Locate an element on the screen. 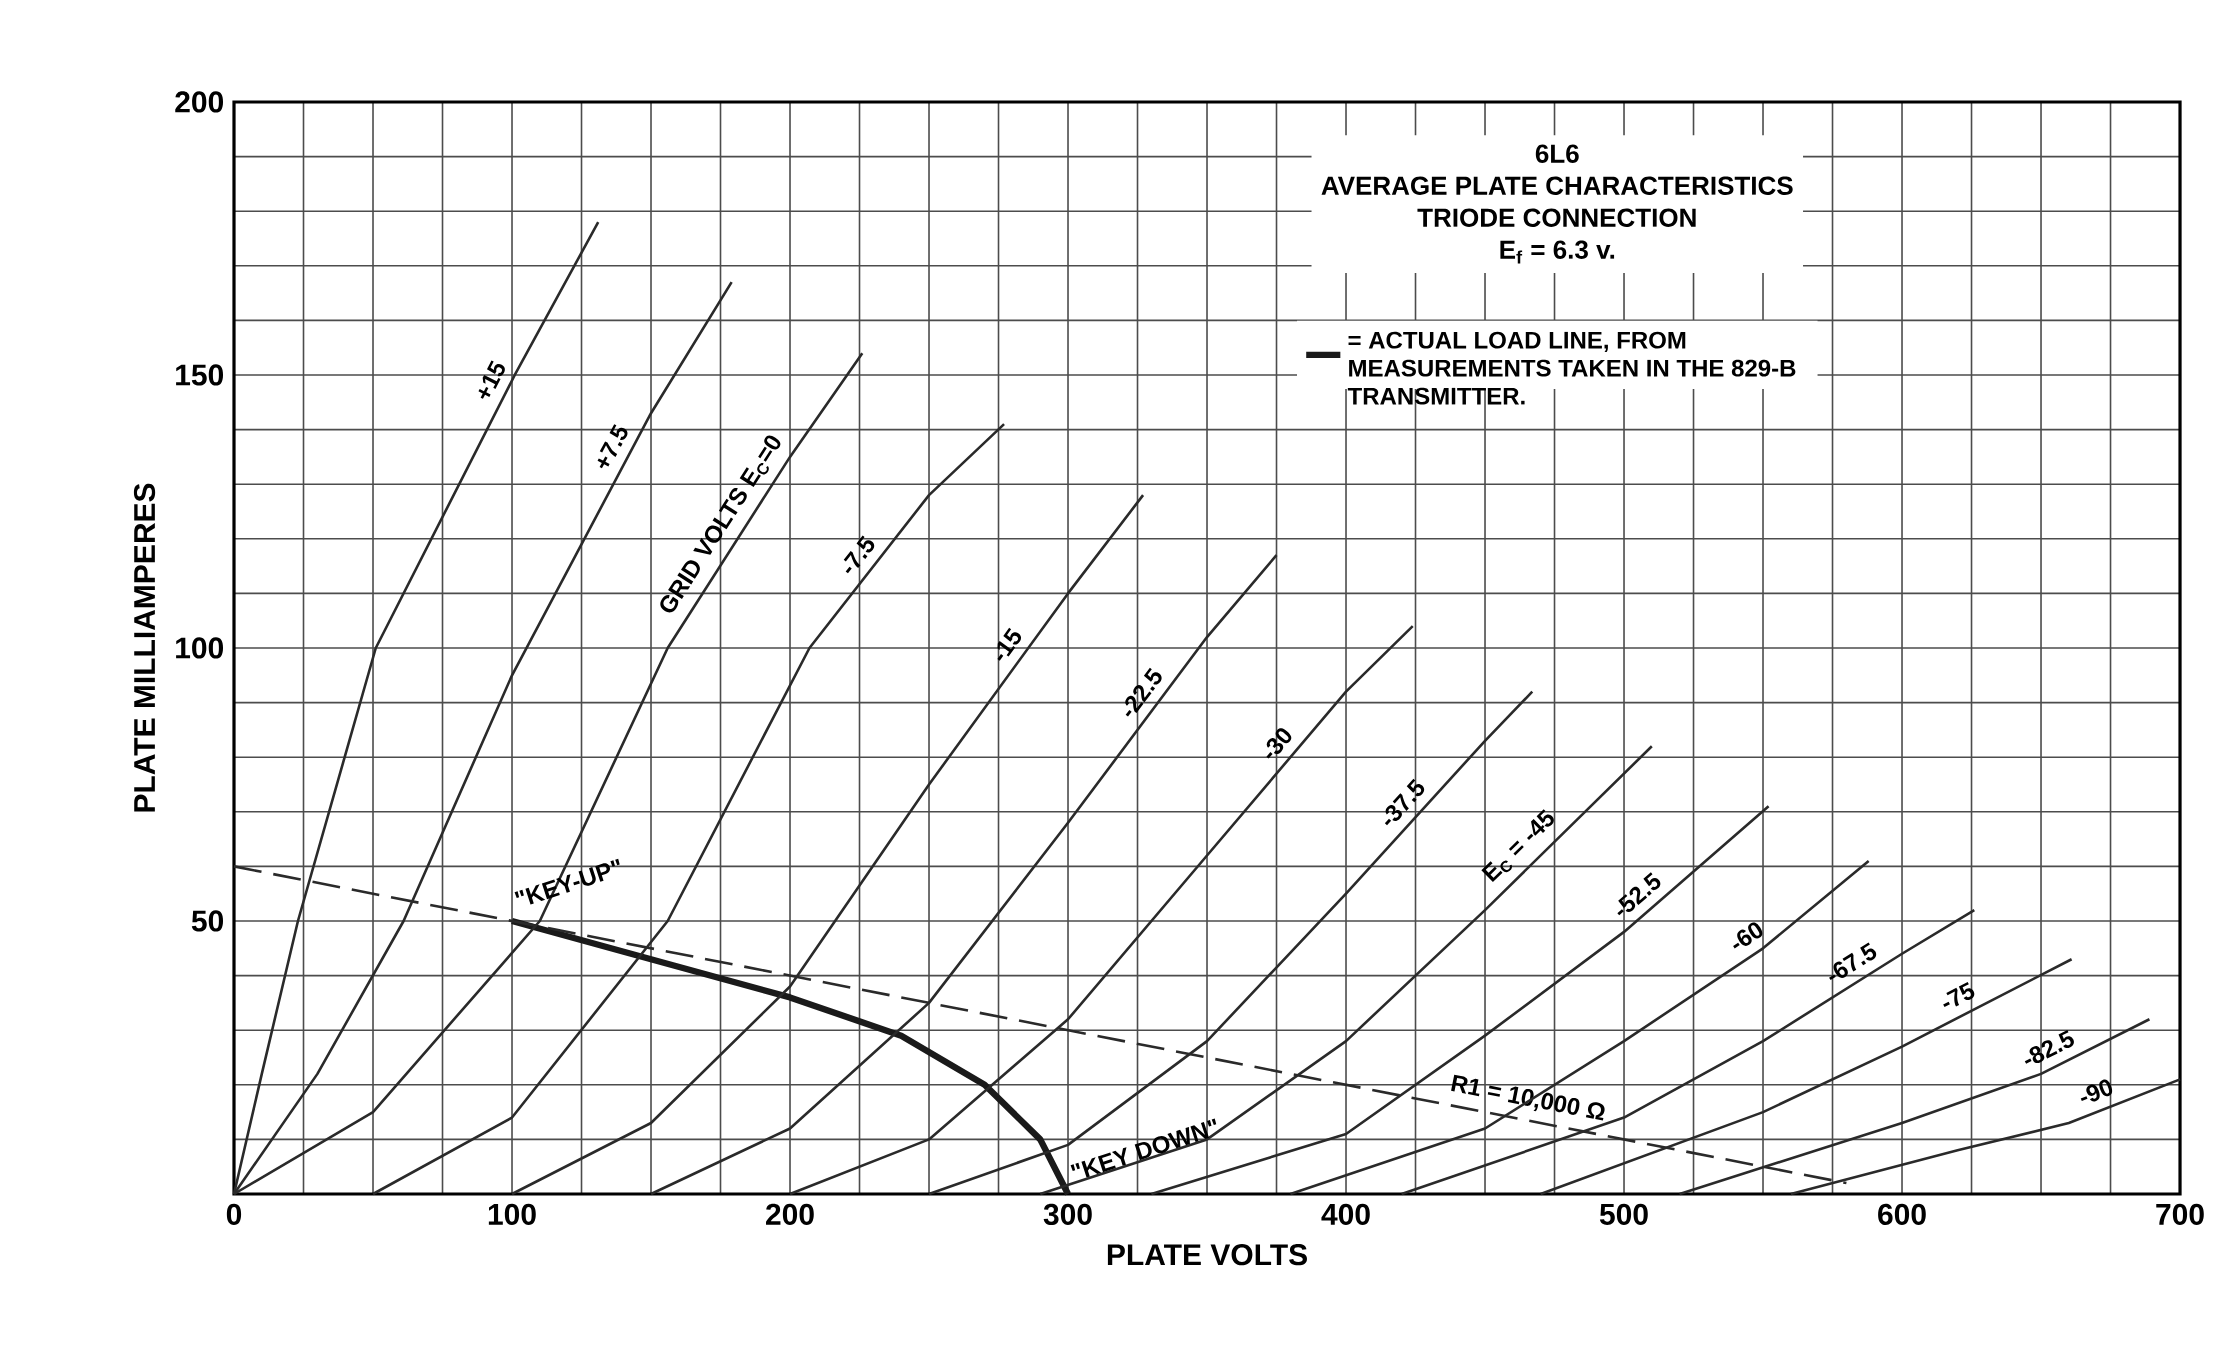 This screenshot has width=2231, height=1356. text: R1 = 10,000 Ω is located at coordinates (1528, 1097).